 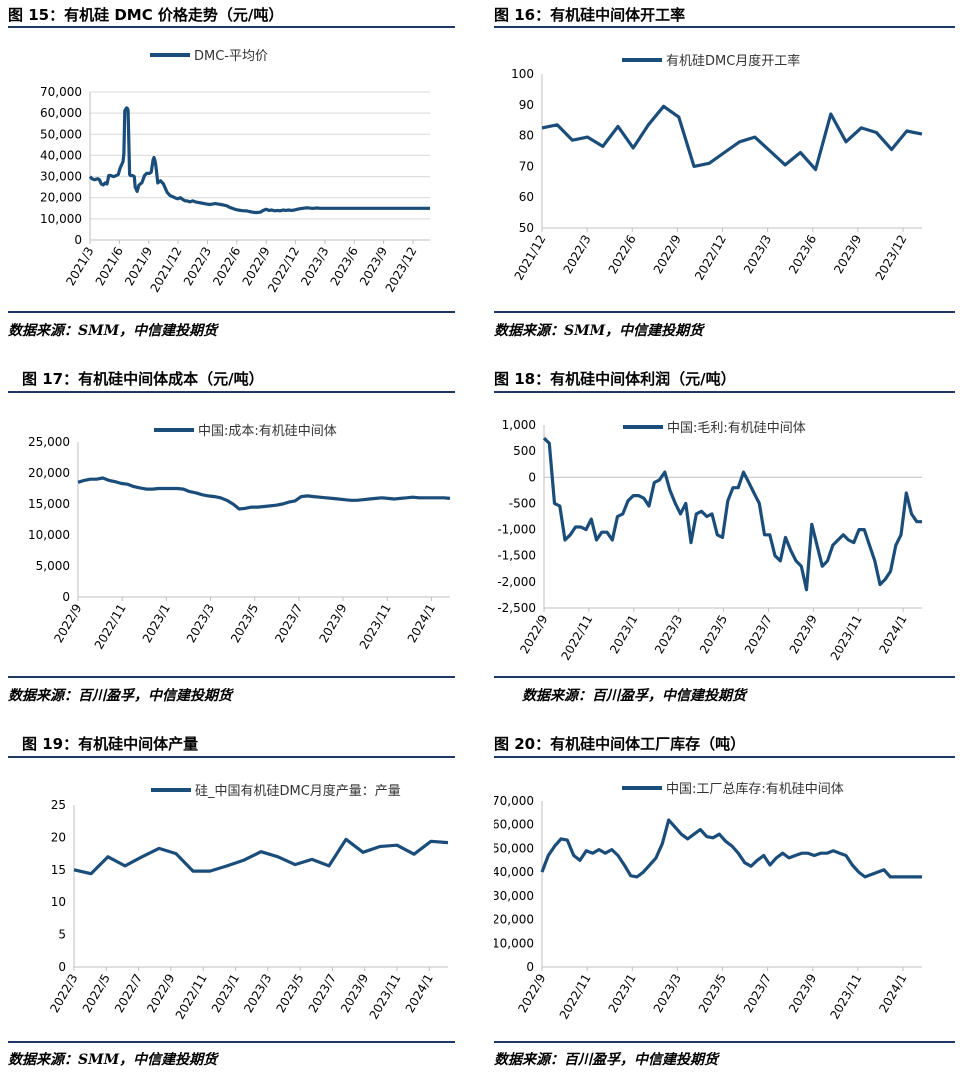 What do you see at coordinates (526, 166) in the screenshot?
I see `y-tick-label: 70` at bounding box center [526, 166].